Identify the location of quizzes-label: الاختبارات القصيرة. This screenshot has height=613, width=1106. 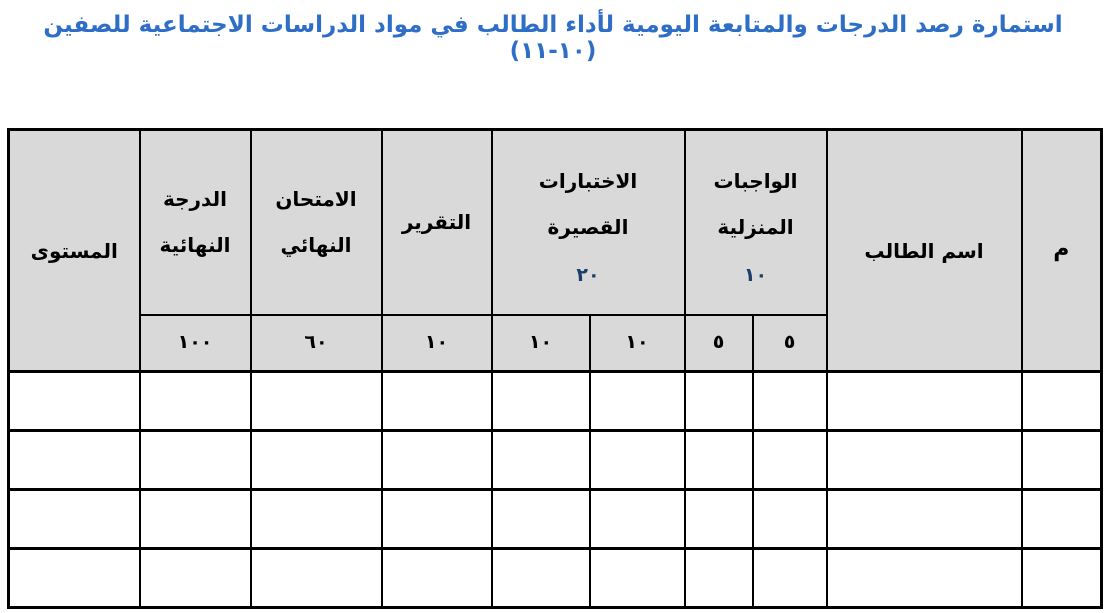
(588, 203).